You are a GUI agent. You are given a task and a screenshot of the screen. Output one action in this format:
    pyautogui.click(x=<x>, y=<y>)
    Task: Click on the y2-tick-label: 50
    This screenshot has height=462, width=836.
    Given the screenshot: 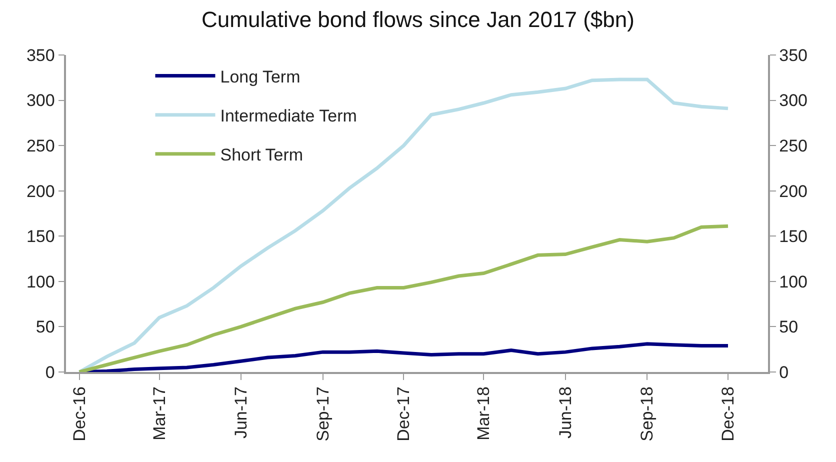 What is the action you would take?
    pyautogui.click(x=788, y=327)
    